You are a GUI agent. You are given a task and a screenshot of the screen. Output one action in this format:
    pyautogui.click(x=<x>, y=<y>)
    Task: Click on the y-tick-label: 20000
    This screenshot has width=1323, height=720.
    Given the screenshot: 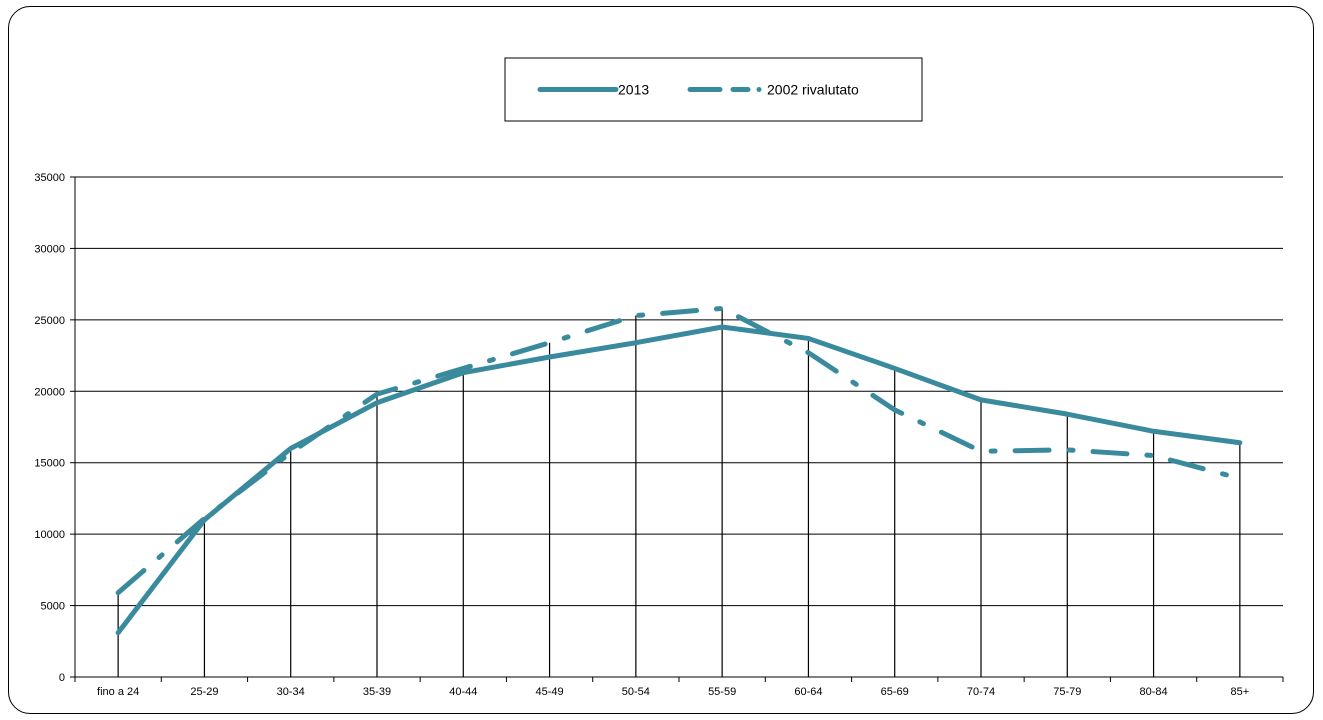 What is the action you would take?
    pyautogui.click(x=49, y=392)
    